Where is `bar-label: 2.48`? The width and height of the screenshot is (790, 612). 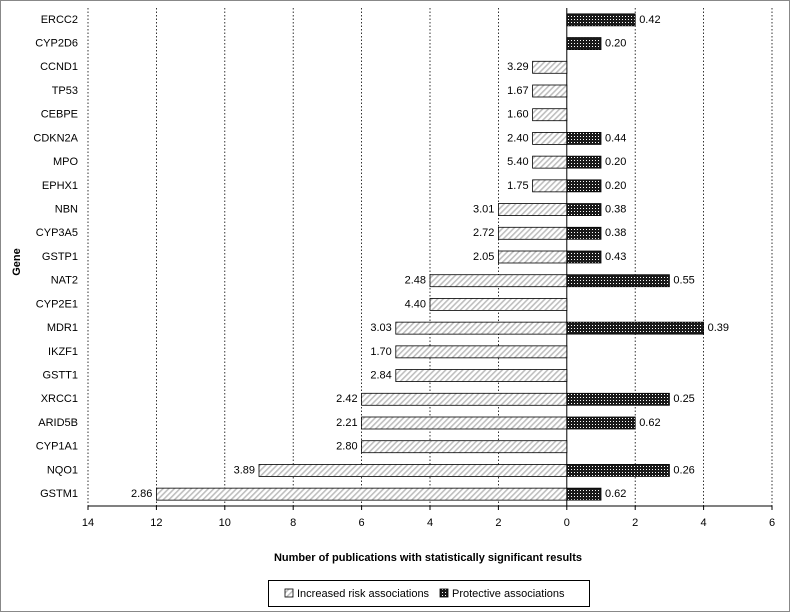 bar-label: 2.48 is located at coordinates (415, 281).